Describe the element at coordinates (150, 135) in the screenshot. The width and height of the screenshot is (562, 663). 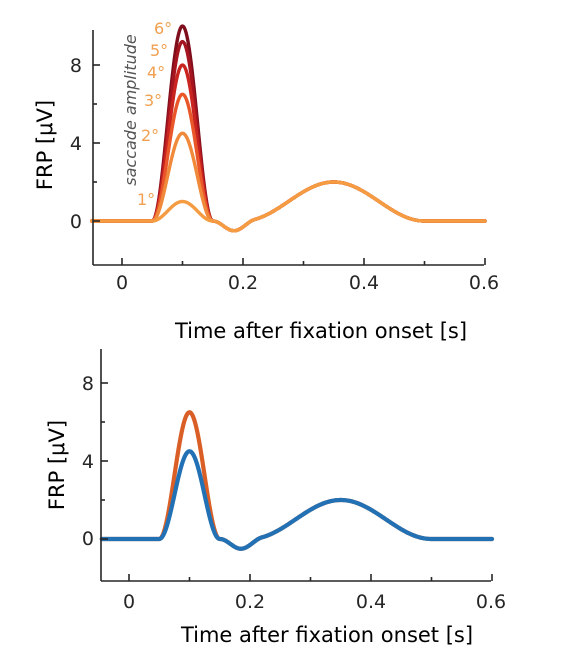
I see `amp-label-2deg: 2°` at that location.